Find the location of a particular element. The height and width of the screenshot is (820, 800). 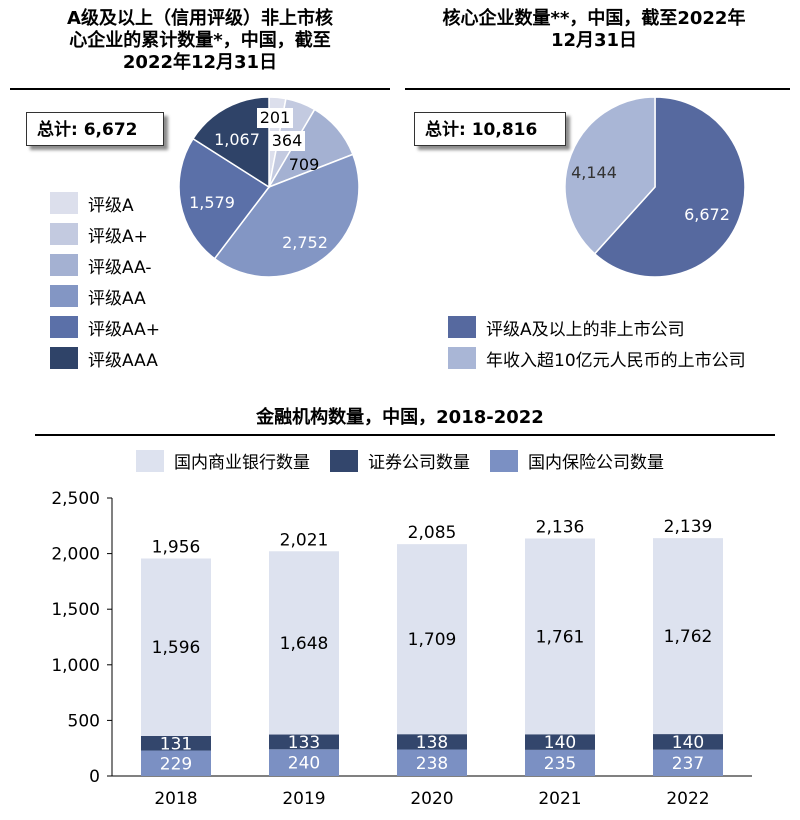

bar-value-label-2-1: 1,648 is located at coordinates (304, 644).